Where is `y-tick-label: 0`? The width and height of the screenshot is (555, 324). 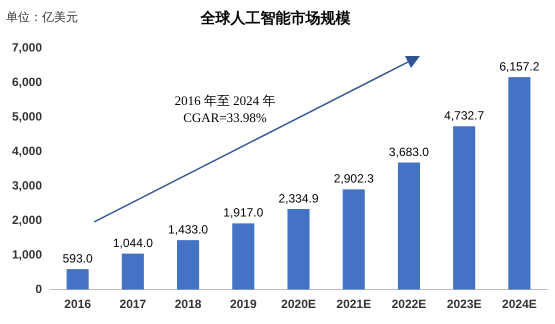
y-tick-label: 0 is located at coordinates (38, 289).